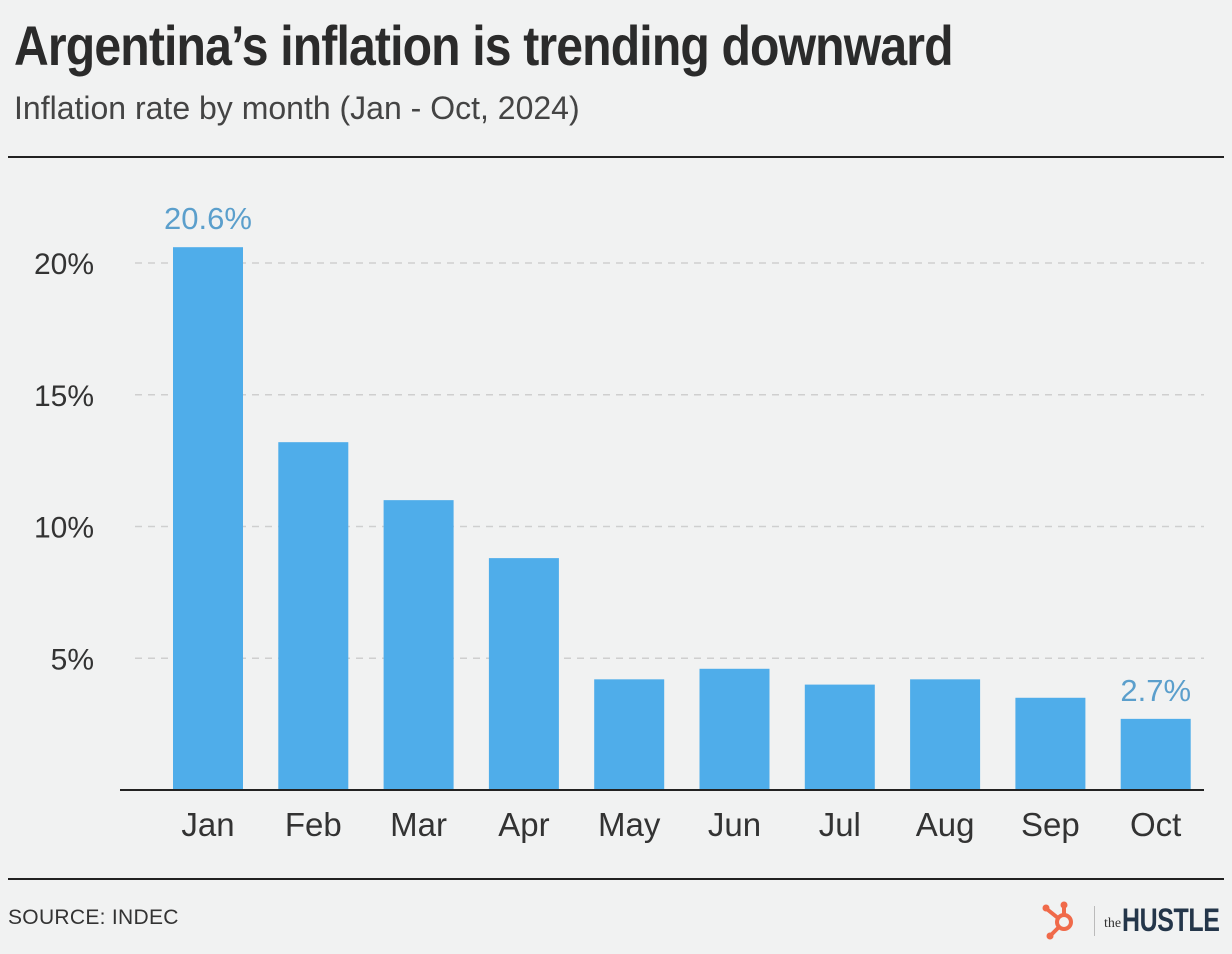 Image resolution: width=1232 pixels, height=954 pixels. What do you see at coordinates (1155, 824) in the screenshot?
I see `x-tick-label: Oct` at bounding box center [1155, 824].